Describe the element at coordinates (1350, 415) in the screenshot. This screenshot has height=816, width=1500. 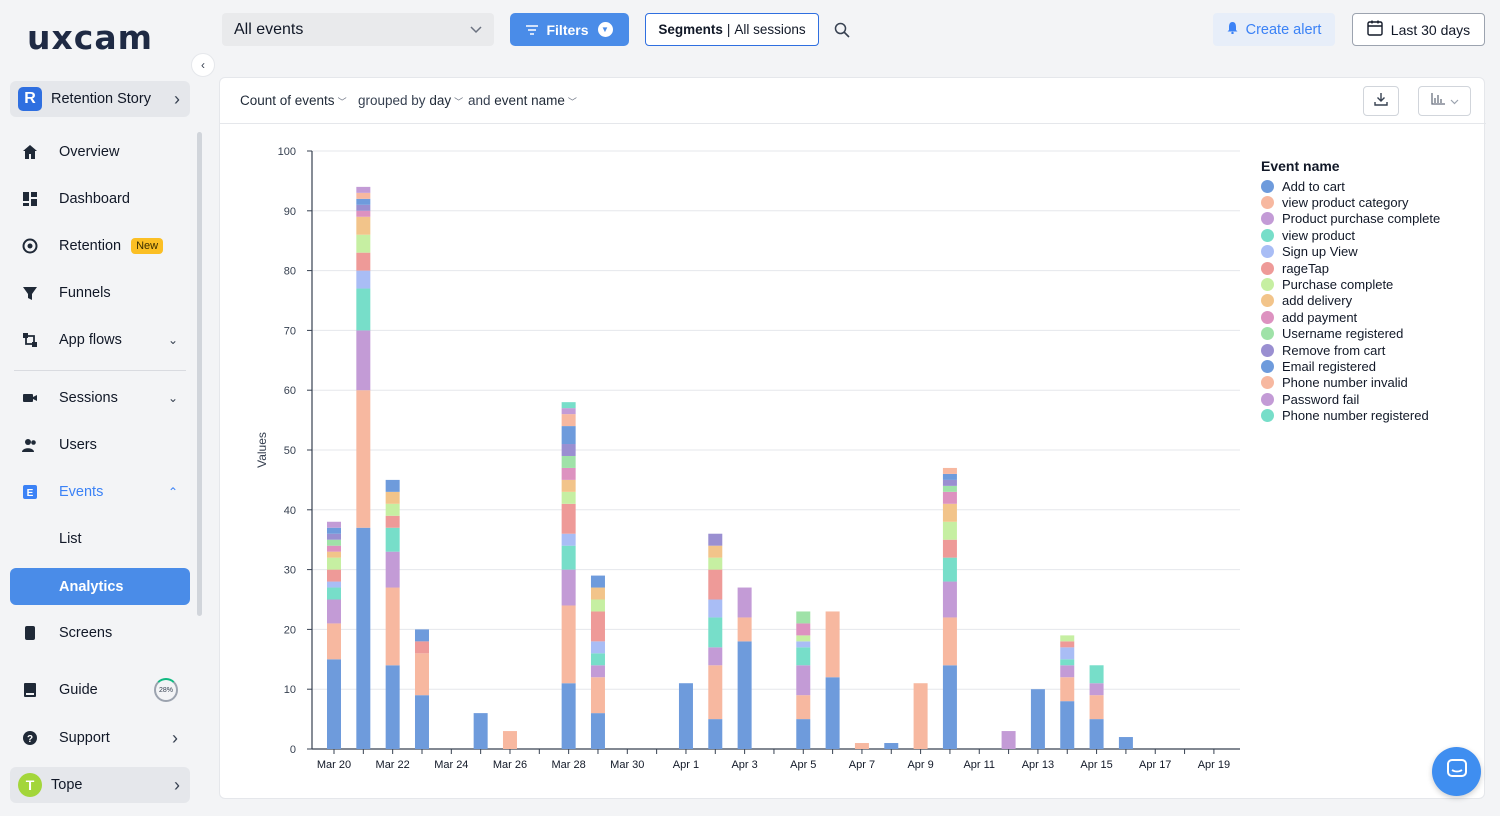
I see `legend-item: Phone number registered` at that location.